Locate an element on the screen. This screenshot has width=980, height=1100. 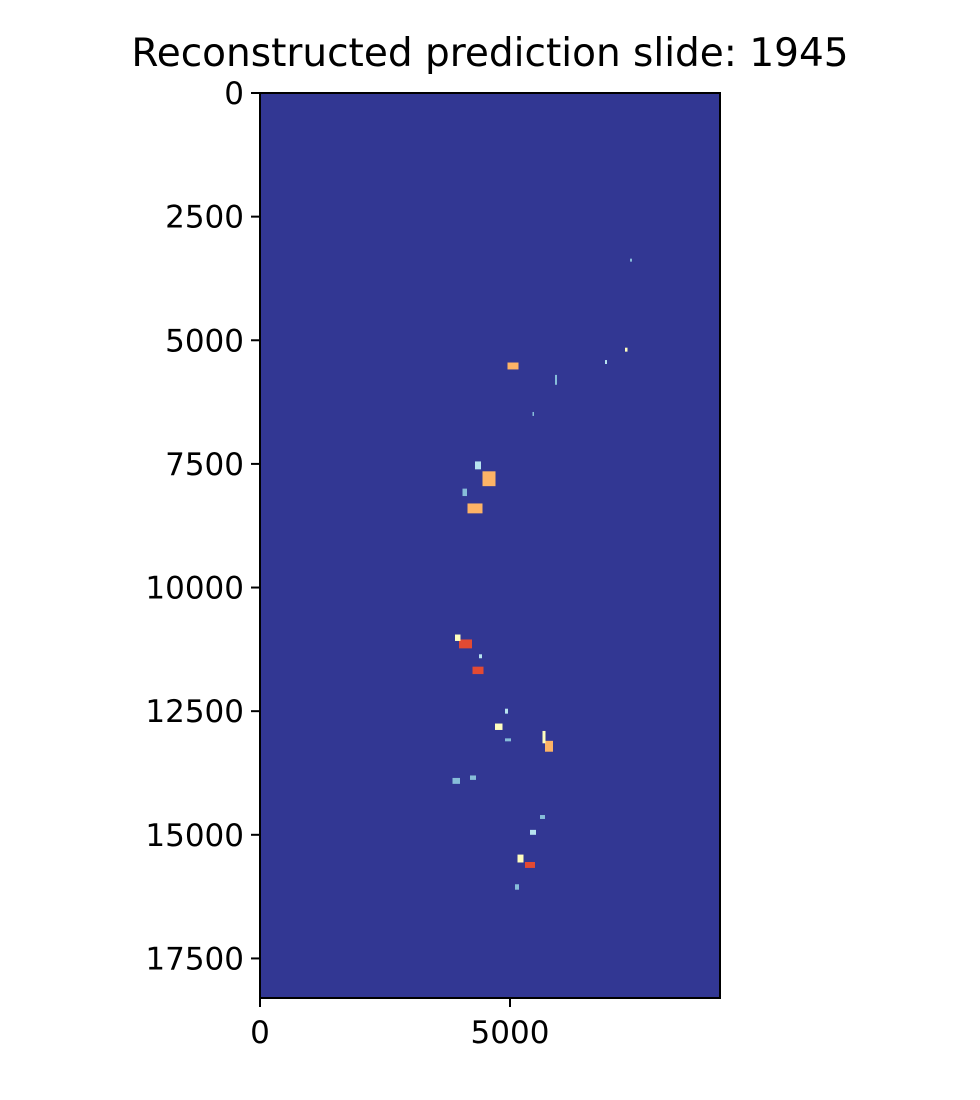
y-tick-label: 15000 is located at coordinates (194, 836).